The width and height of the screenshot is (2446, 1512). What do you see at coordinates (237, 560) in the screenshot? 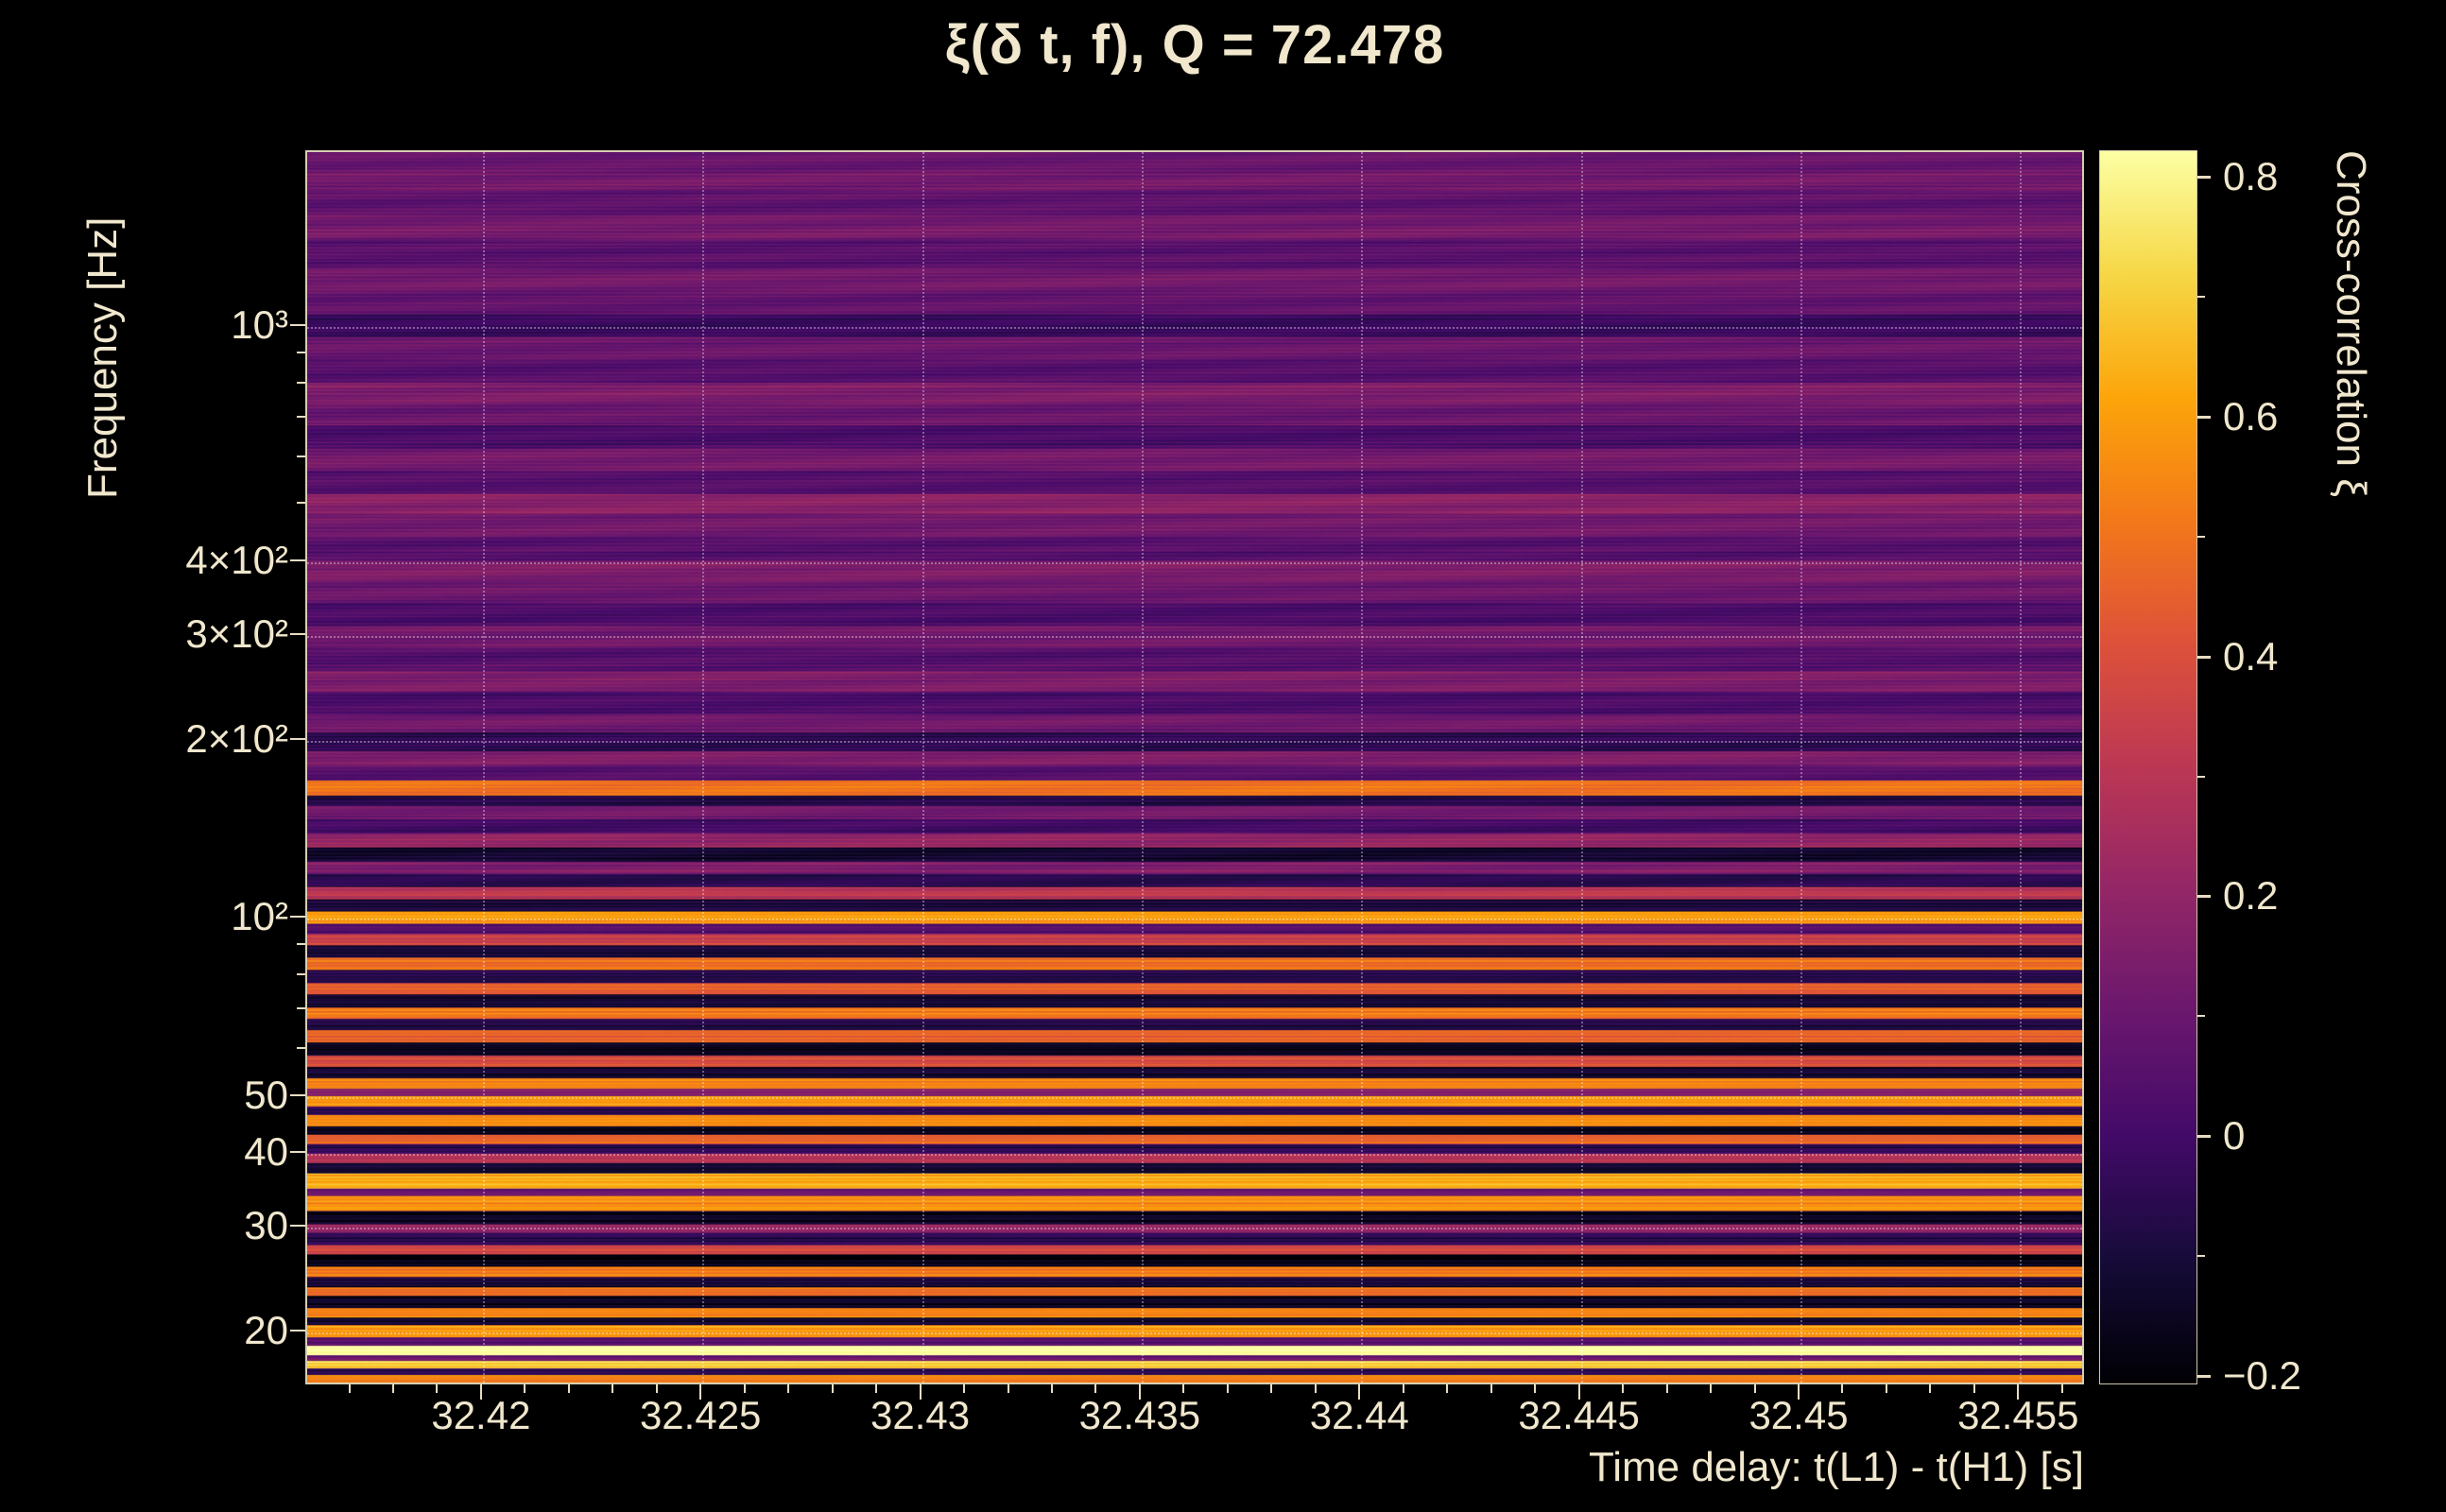
I see `y-tick-label: 4×10²` at bounding box center [237, 560].